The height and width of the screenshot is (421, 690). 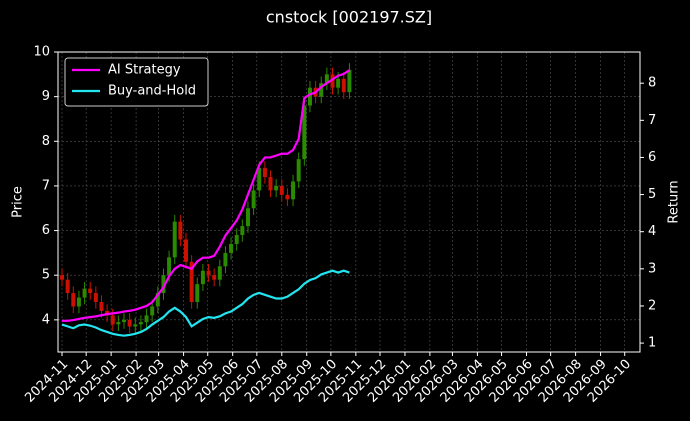 I want to click on legend-box, so click(x=136, y=82).